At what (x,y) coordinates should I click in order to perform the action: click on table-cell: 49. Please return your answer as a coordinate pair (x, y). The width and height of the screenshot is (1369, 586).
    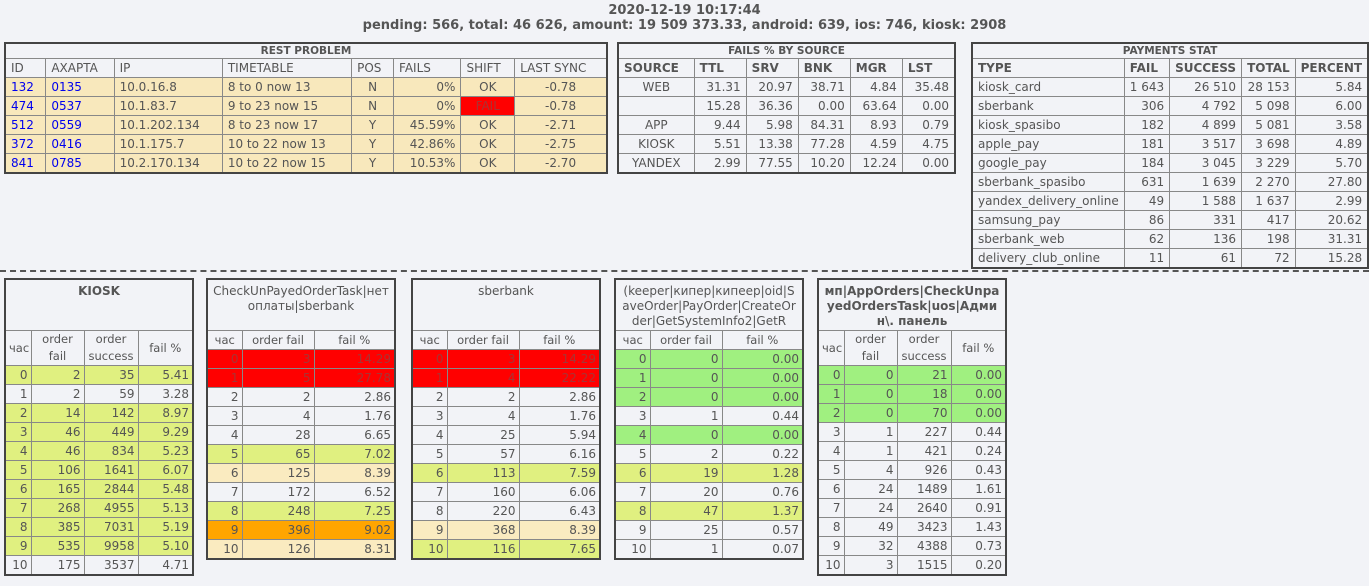
    Looking at the image, I should click on (870, 527).